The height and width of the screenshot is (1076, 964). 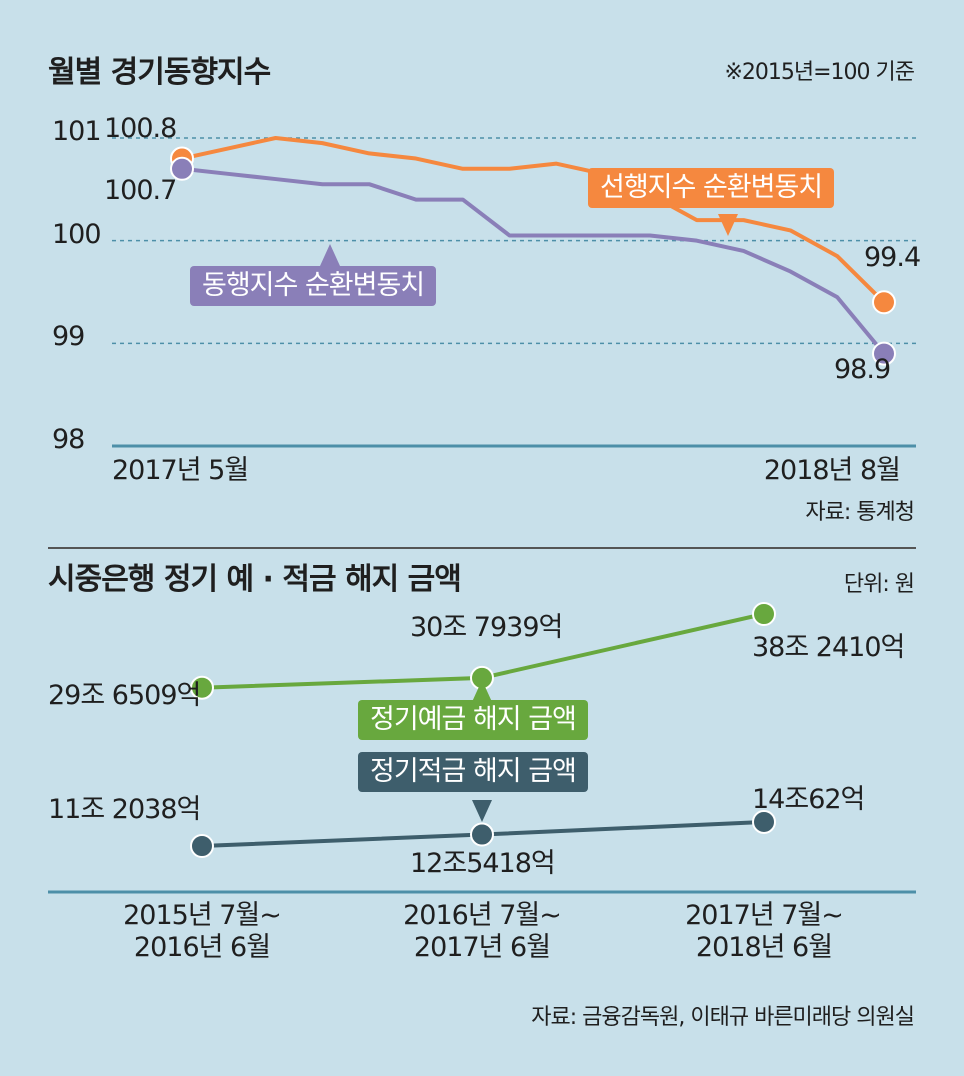 What do you see at coordinates (483, 863) in the screenshot?
I see `data-label: 12조5418억` at bounding box center [483, 863].